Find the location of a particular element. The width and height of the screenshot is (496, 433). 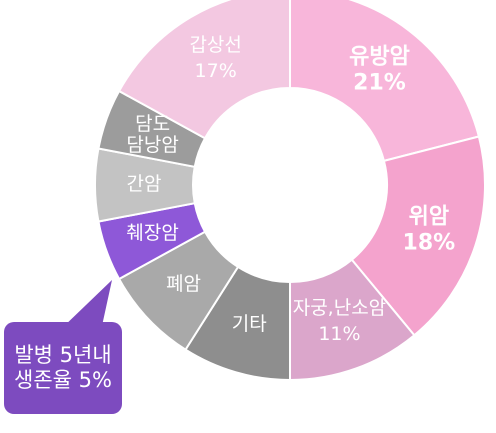

slice-label: 기타 is located at coordinates (249, 324).